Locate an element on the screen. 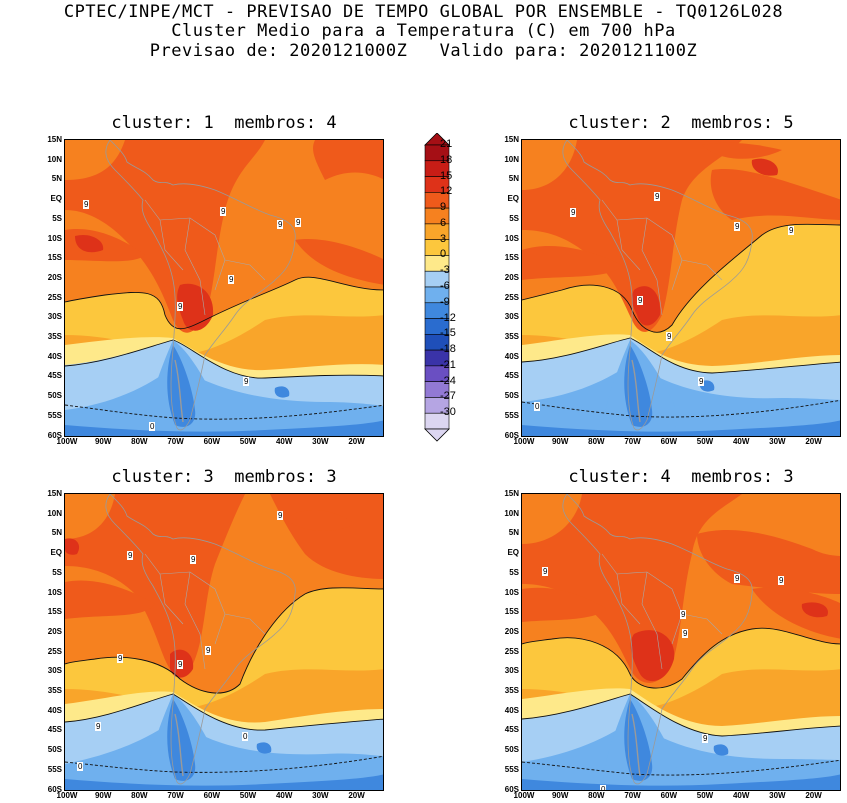  andes-coast is located at coordinates (636, 391).